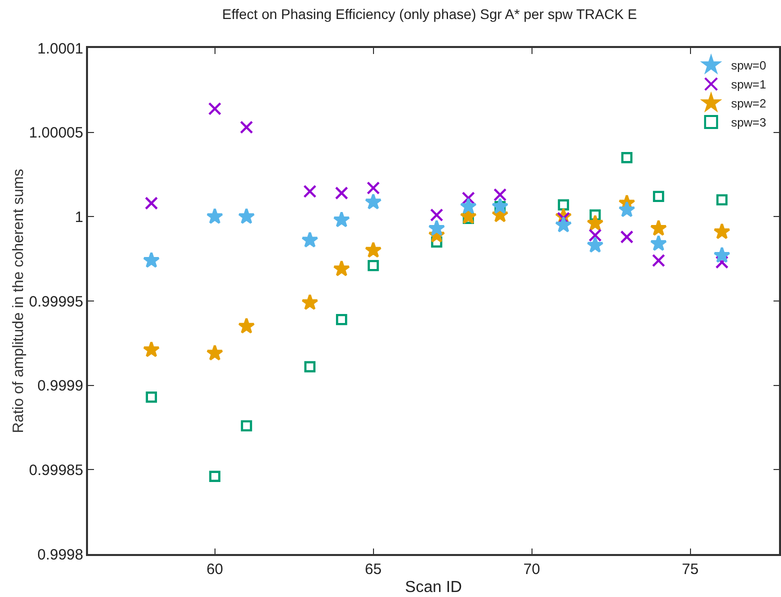 The height and width of the screenshot is (597, 781). Describe the element at coordinates (60, 49) in the screenshot. I see `y-tick-label: 1.0001` at that location.